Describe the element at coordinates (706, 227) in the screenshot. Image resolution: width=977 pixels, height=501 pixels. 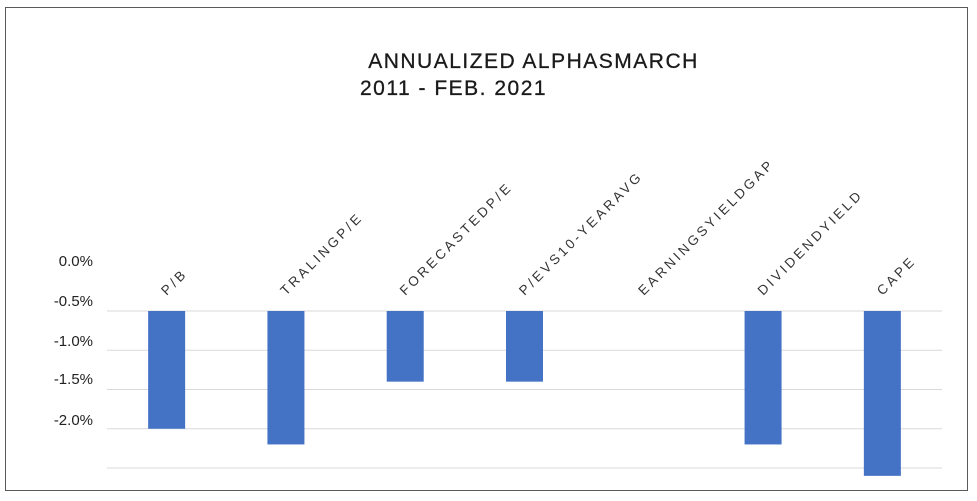
I see `category-label: EARNINGSYIELDGAP` at that location.